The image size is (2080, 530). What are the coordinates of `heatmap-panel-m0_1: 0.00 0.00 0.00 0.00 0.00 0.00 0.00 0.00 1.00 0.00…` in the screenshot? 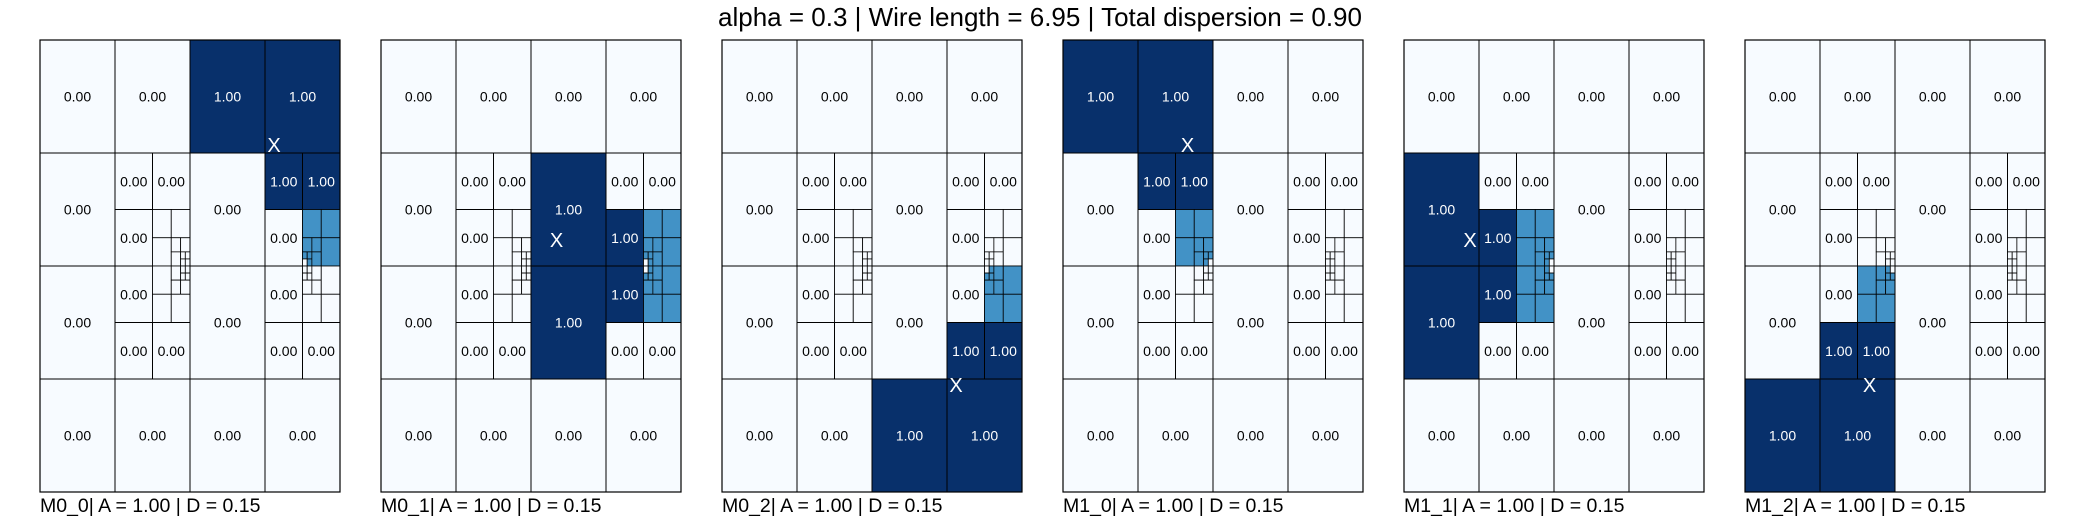 It's located at (531, 266).